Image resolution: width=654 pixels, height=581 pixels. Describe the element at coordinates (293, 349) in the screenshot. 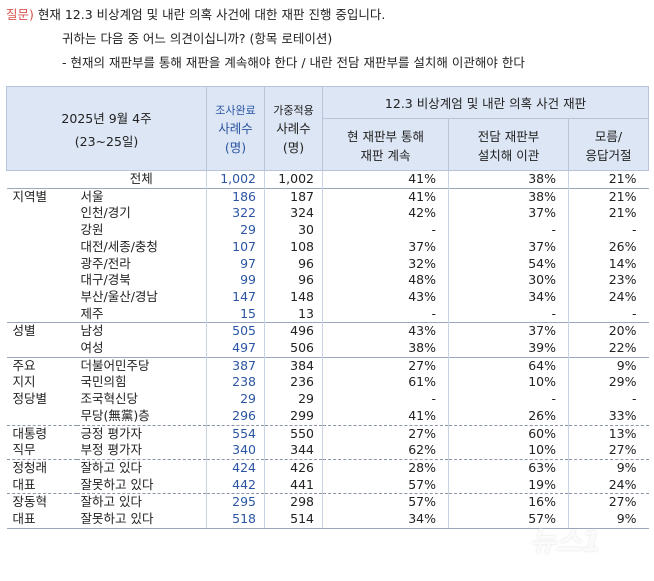

I see `weighted-count: 506` at that location.